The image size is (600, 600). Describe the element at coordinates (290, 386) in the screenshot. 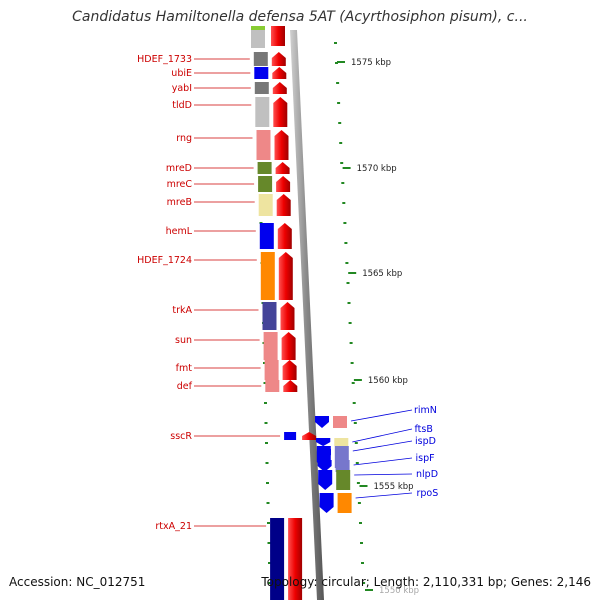

I see `gene-arrow-def` at that location.